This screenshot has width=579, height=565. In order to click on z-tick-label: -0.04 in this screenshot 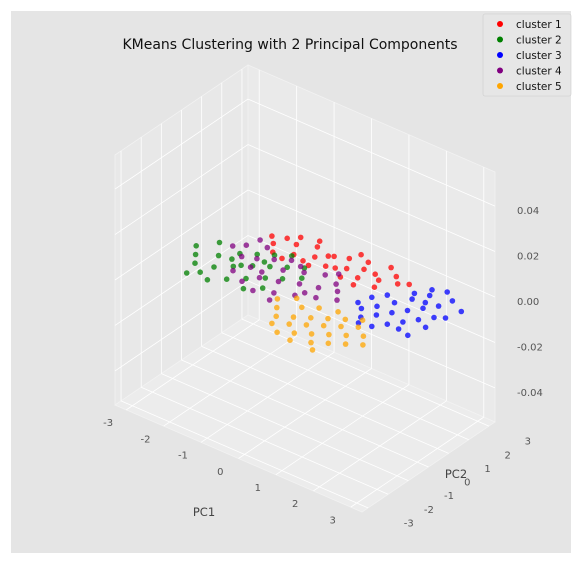, I will do `click(530, 393)`.